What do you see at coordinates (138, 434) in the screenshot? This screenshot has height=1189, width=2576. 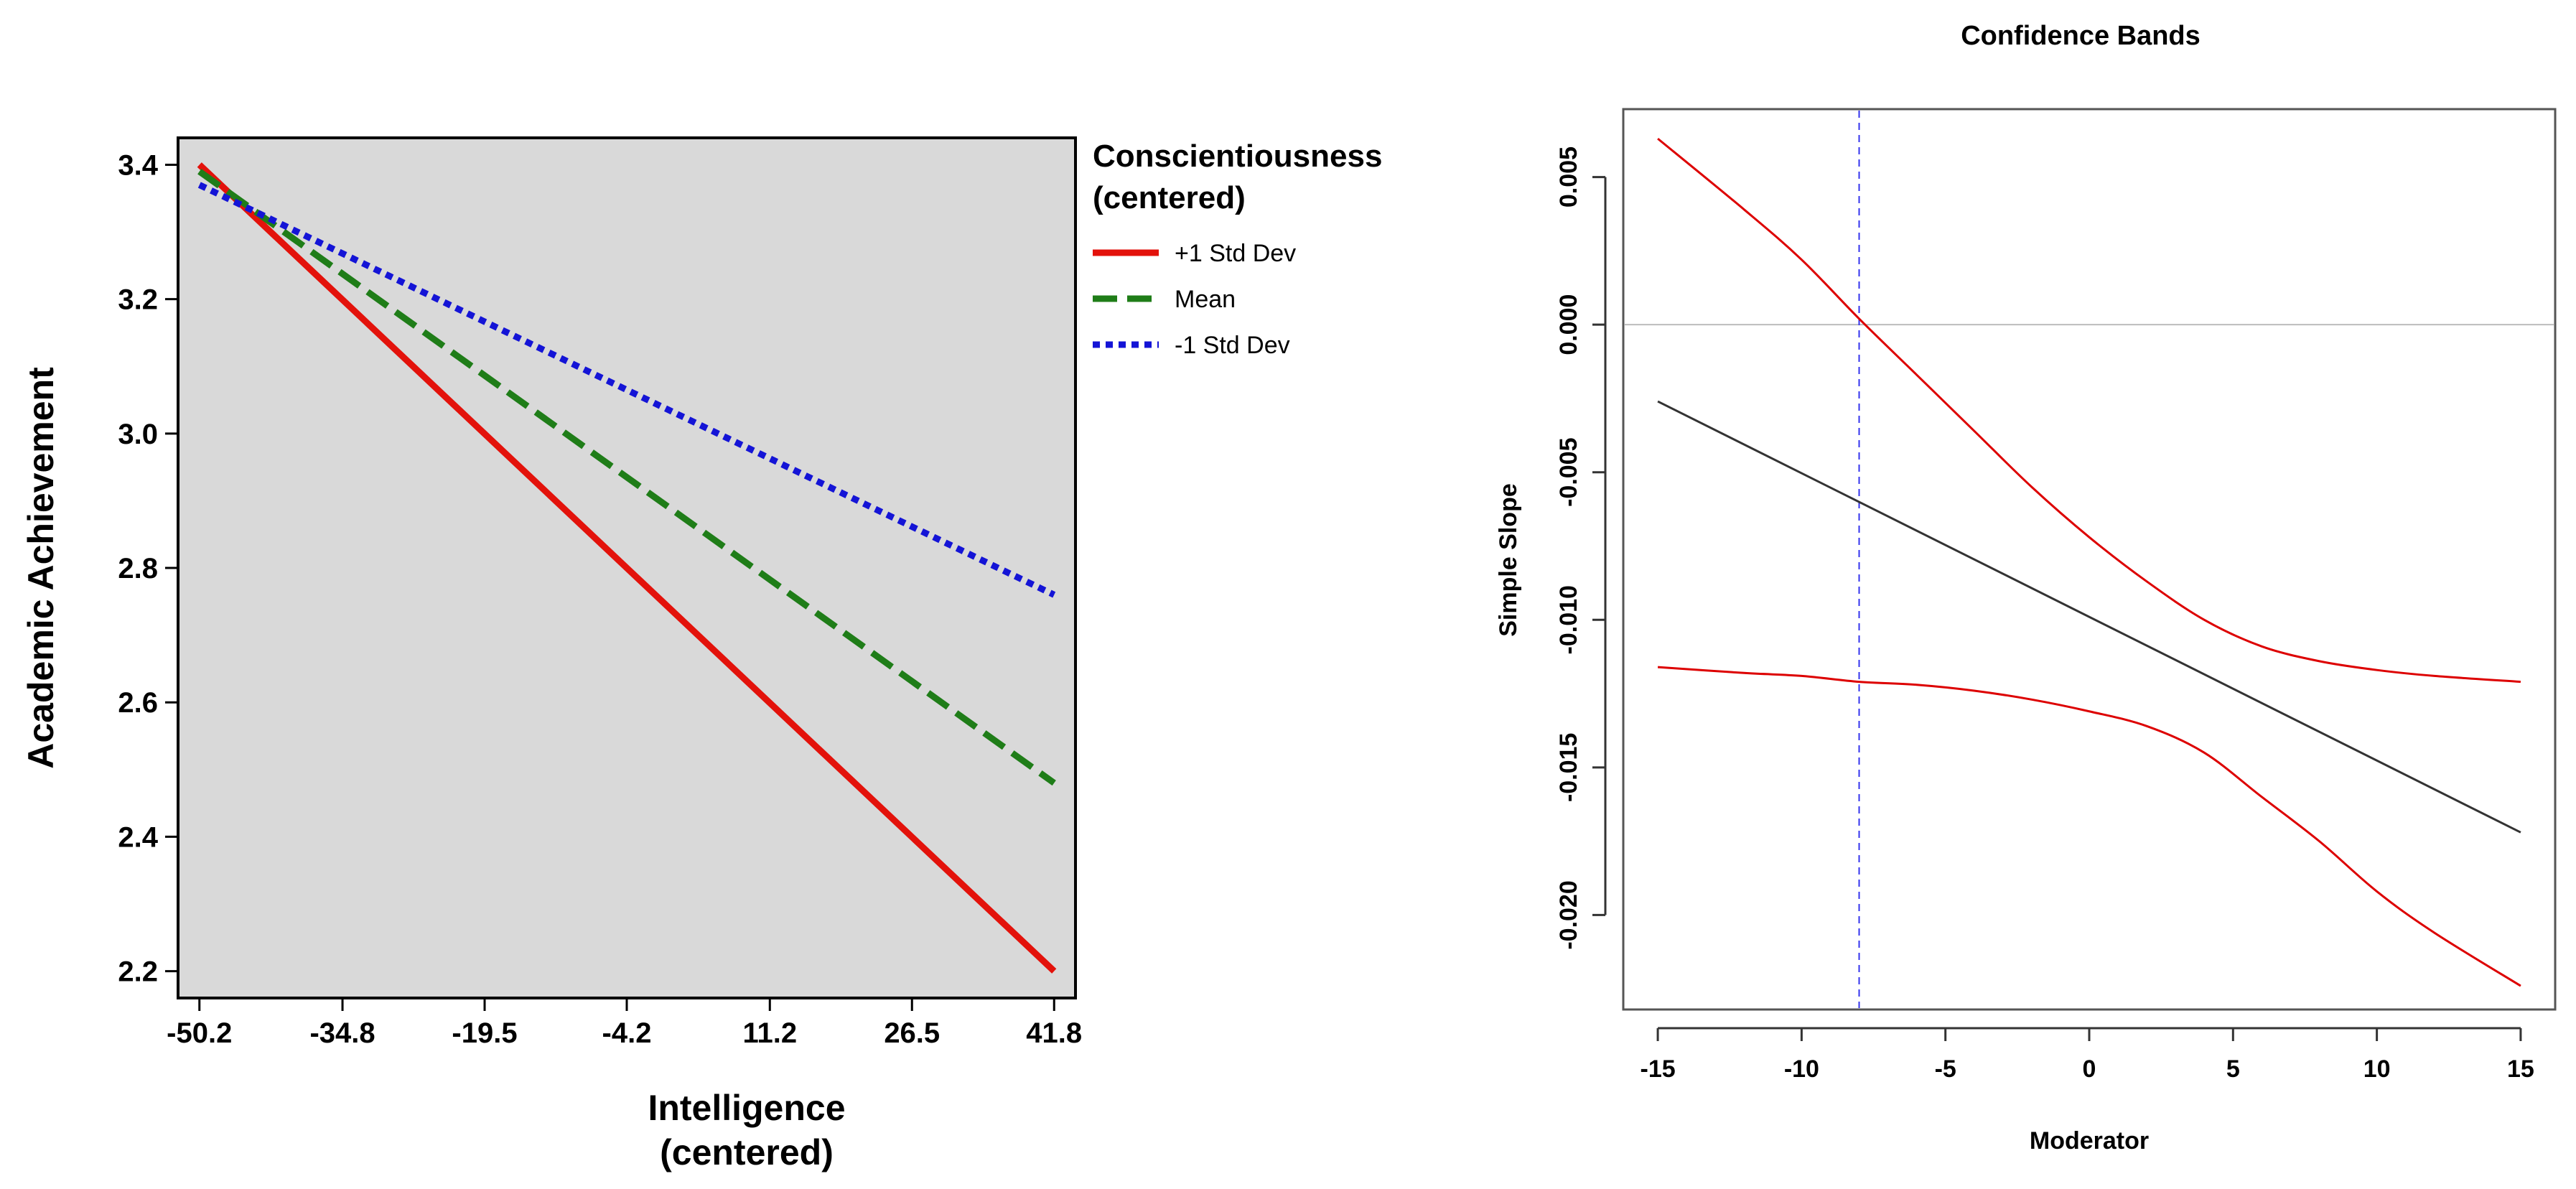 I see `y-tick-label: 3.0` at bounding box center [138, 434].